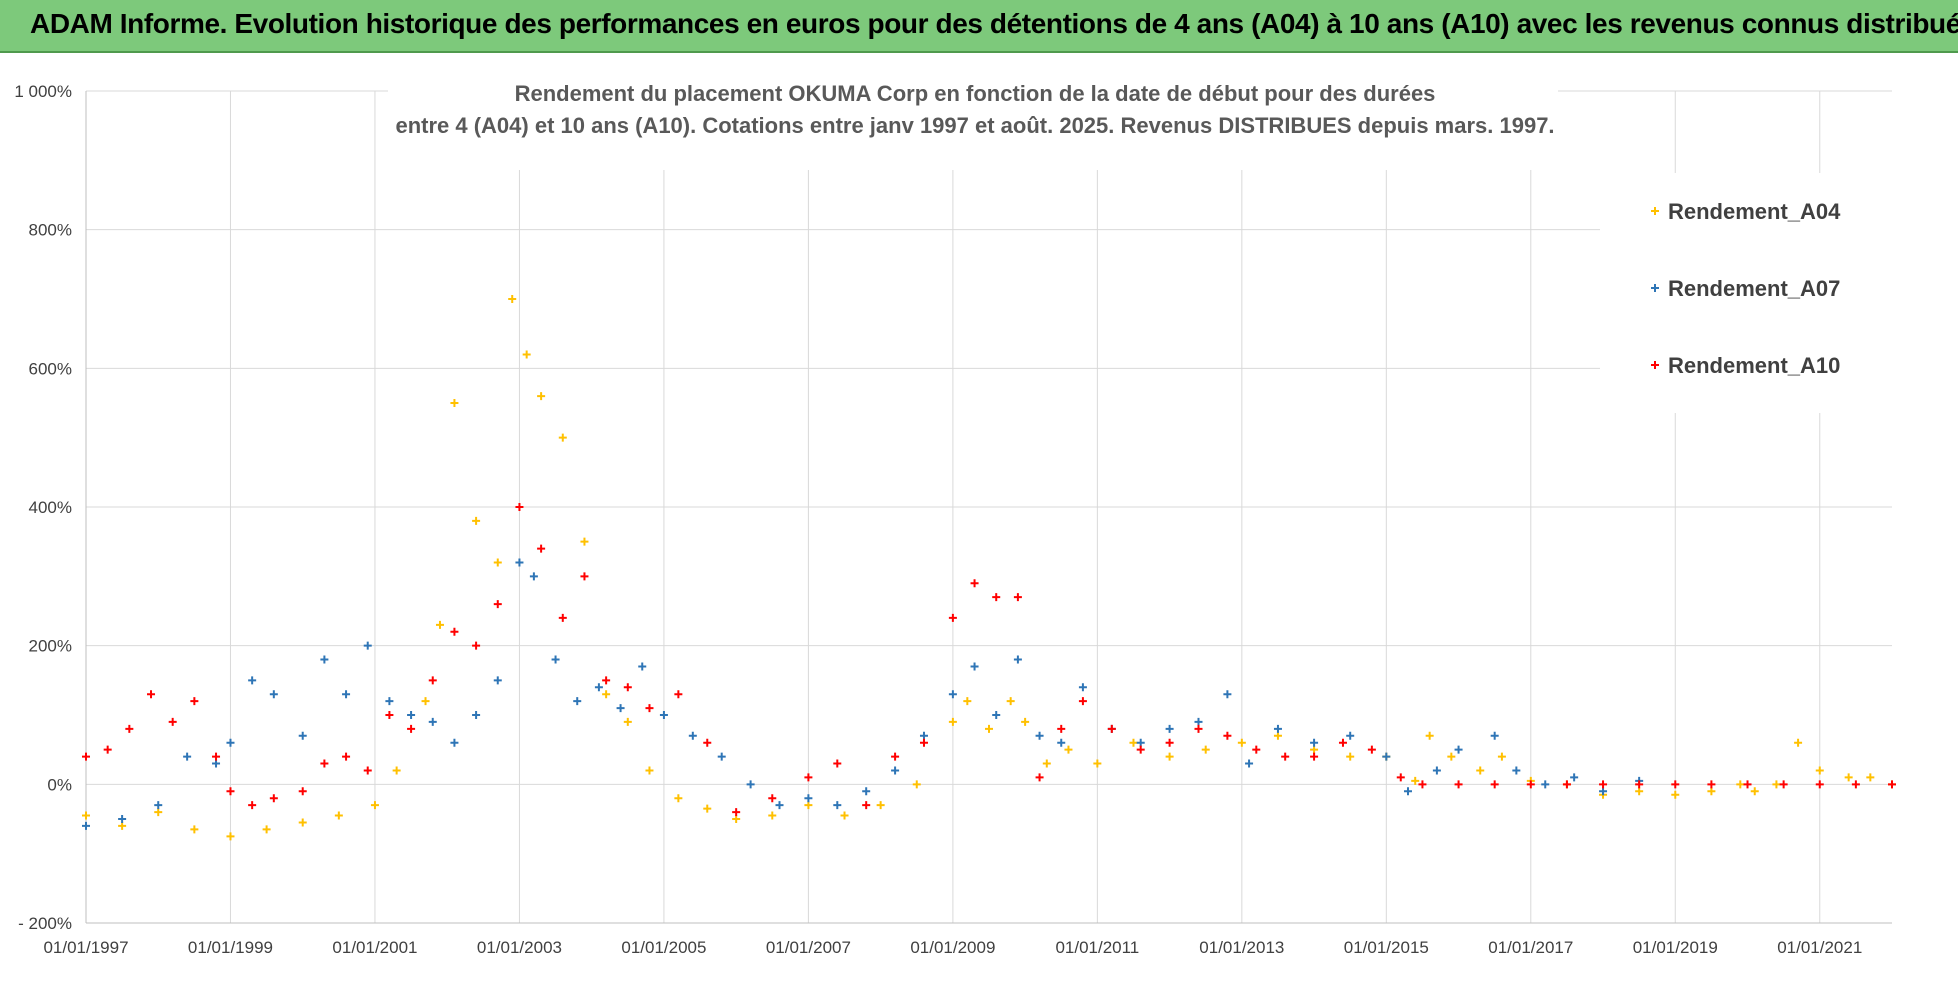  I want to click on y-tick-label: 200%, so click(50, 646).